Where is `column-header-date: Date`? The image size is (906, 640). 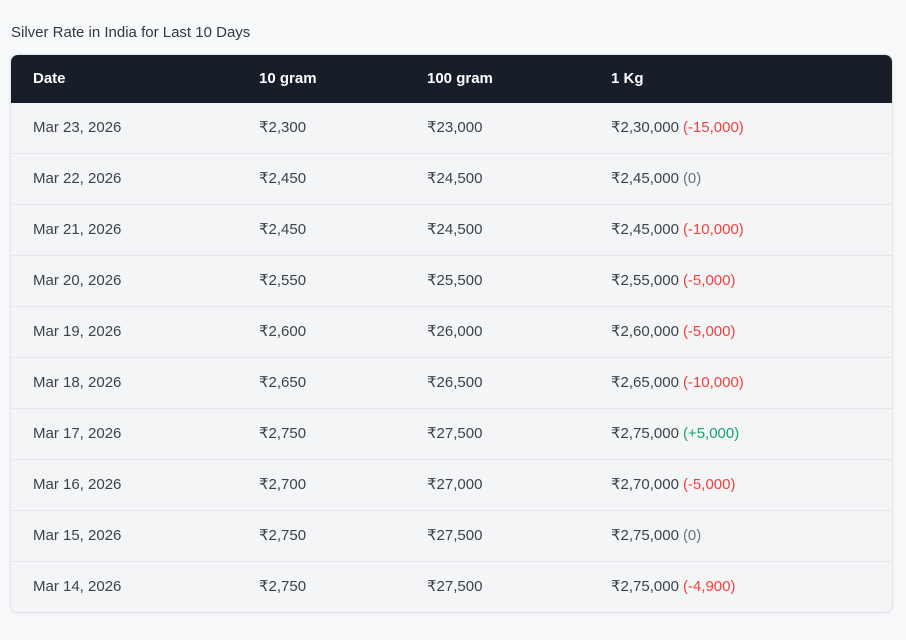
column-header-date: Date is located at coordinates (135, 79).